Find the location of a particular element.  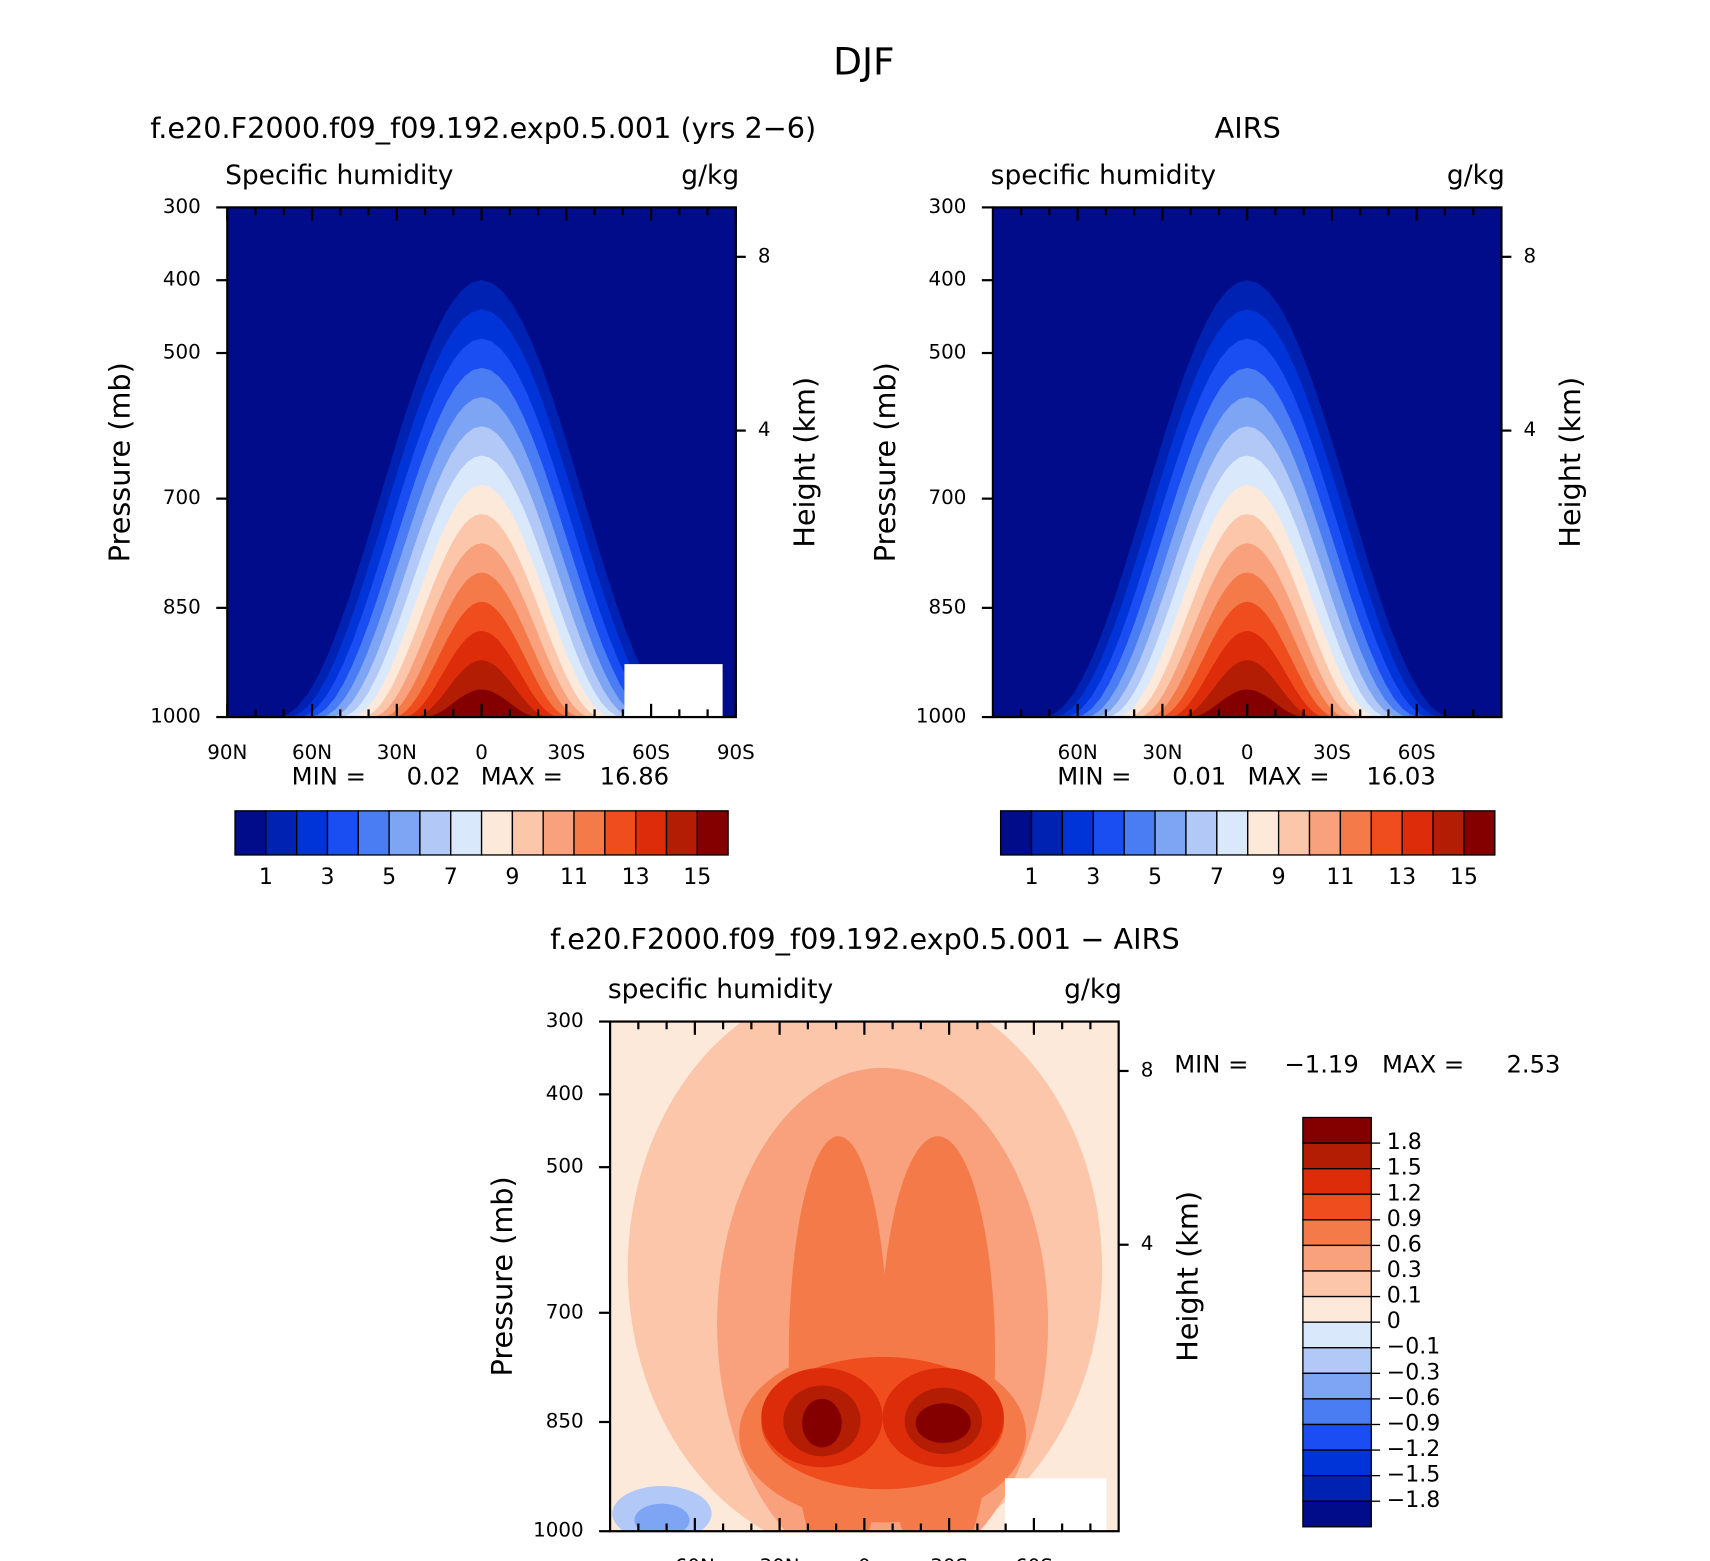

panel-title: AIRS is located at coordinates (1248, 128).